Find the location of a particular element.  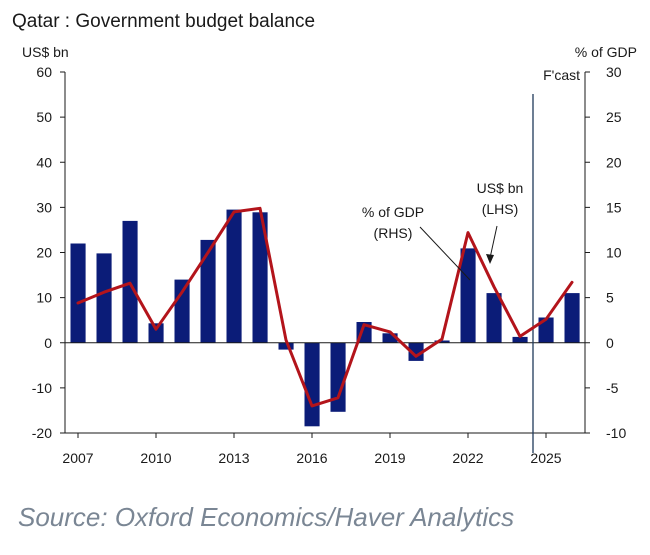

annotation-pct-pointer is located at coordinates (445, 253).